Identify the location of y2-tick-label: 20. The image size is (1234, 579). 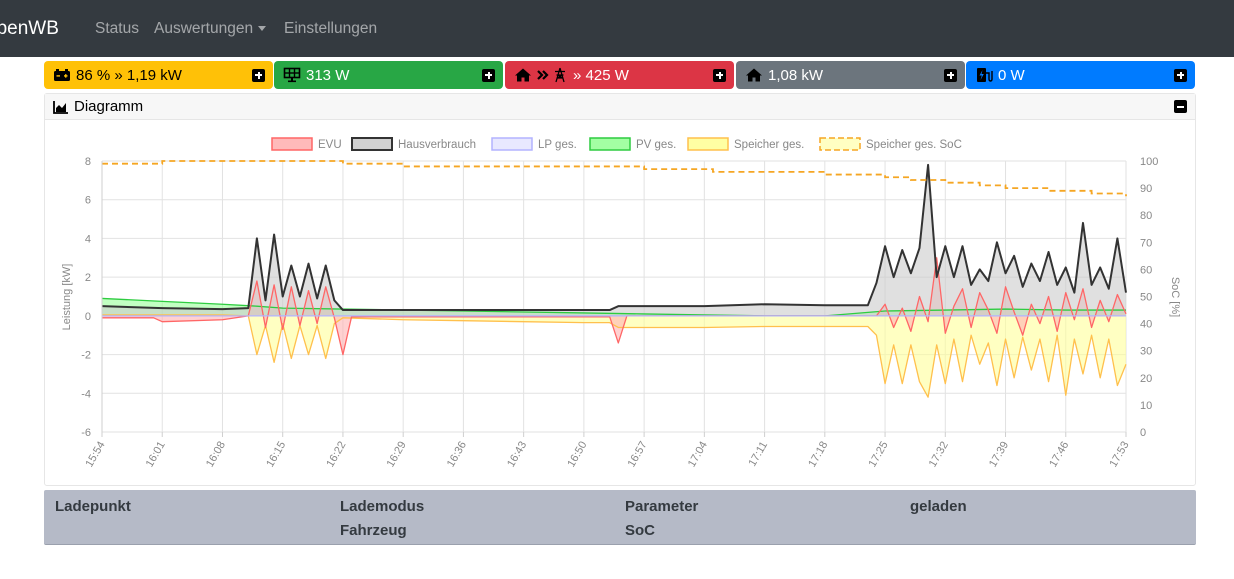
(1146, 379).